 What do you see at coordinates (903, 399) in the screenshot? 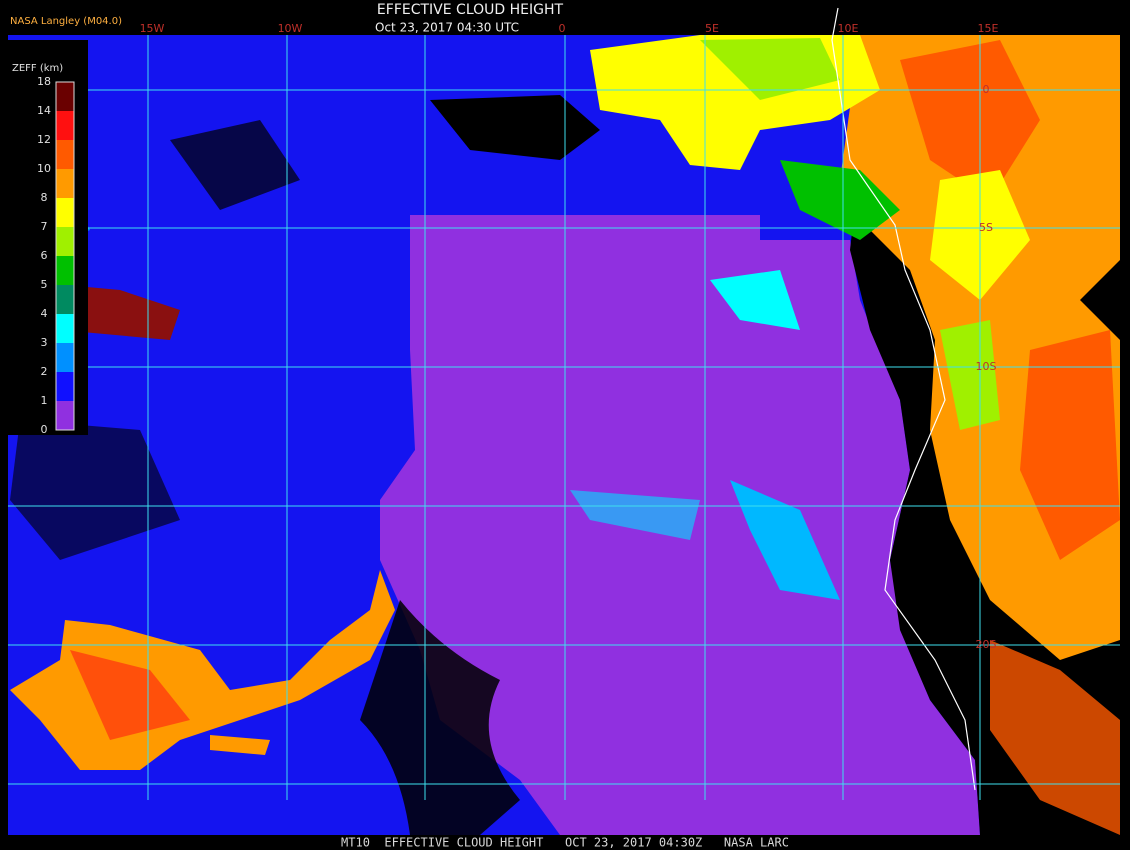
I see `coastline` at bounding box center [903, 399].